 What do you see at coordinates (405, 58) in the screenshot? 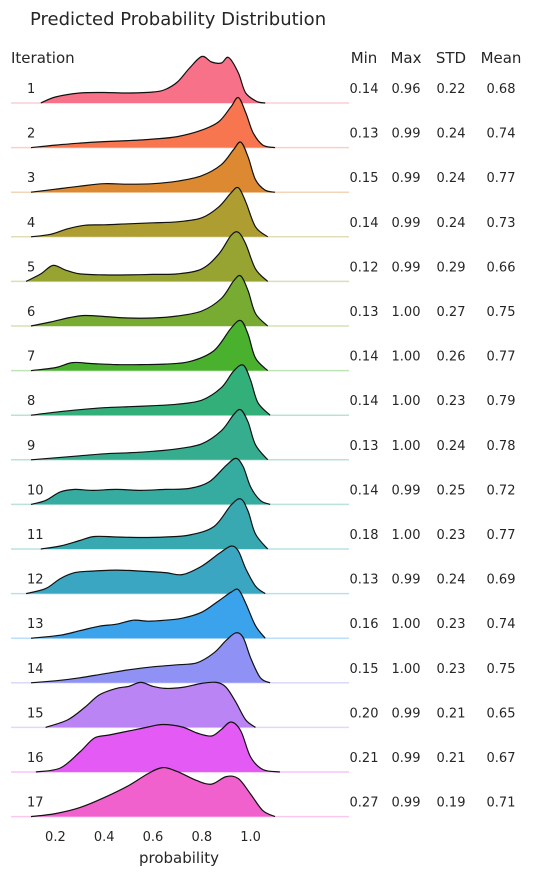
I see `header-max: Max` at bounding box center [405, 58].